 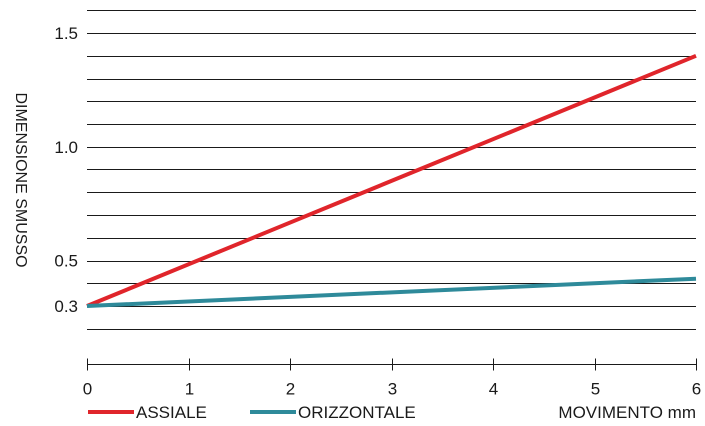 I want to click on x-axis-title: MOVIMENTO mm, so click(x=627, y=412).